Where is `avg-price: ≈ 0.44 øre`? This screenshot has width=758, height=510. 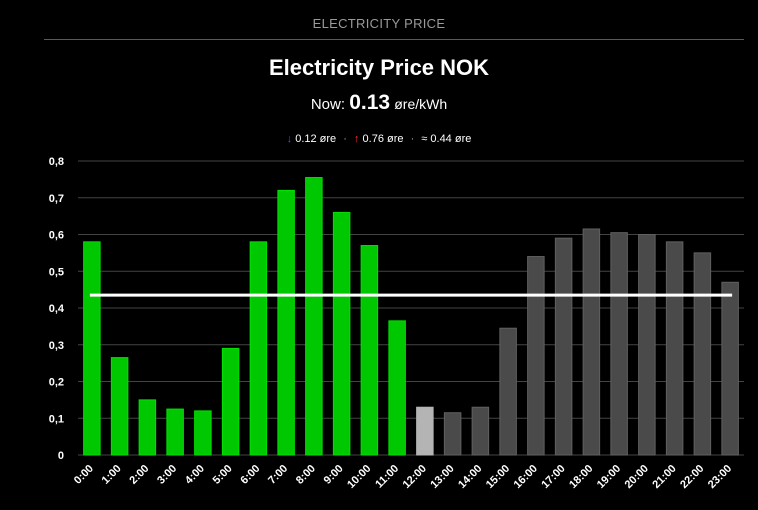
avg-price: ≈ 0.44 øre is located at coordinates (446, 139).